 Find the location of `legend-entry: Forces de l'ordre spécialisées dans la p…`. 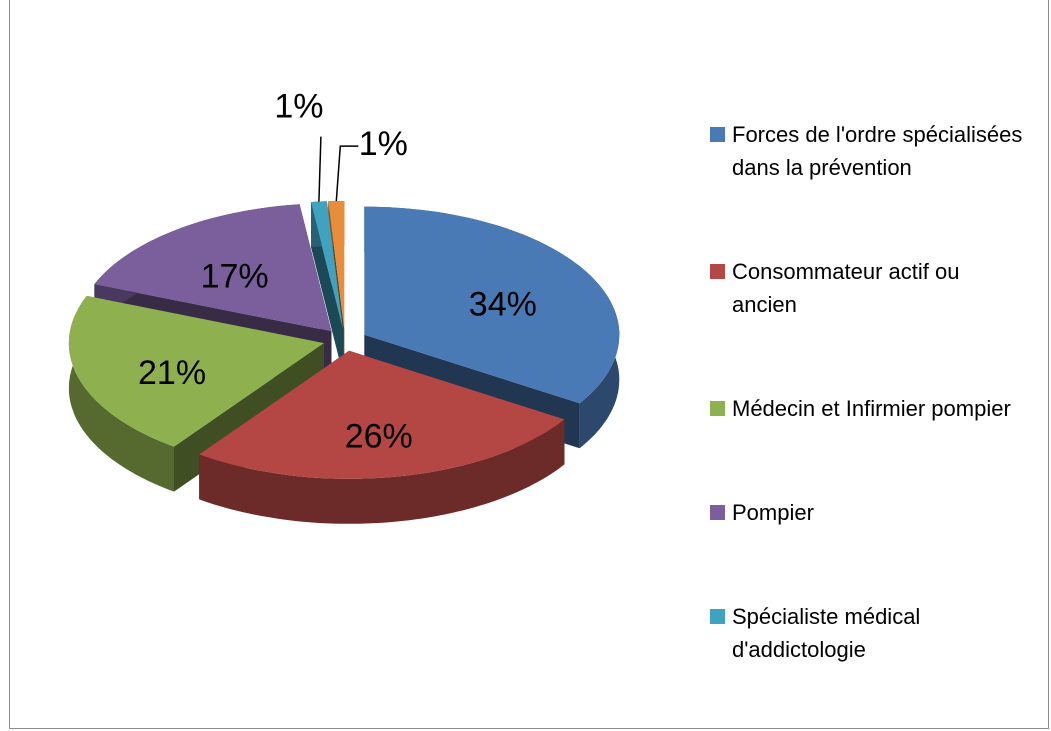

legend-entry: Forces de l'ordre spécialisées dans la p… is located at coordinates (870, 151).